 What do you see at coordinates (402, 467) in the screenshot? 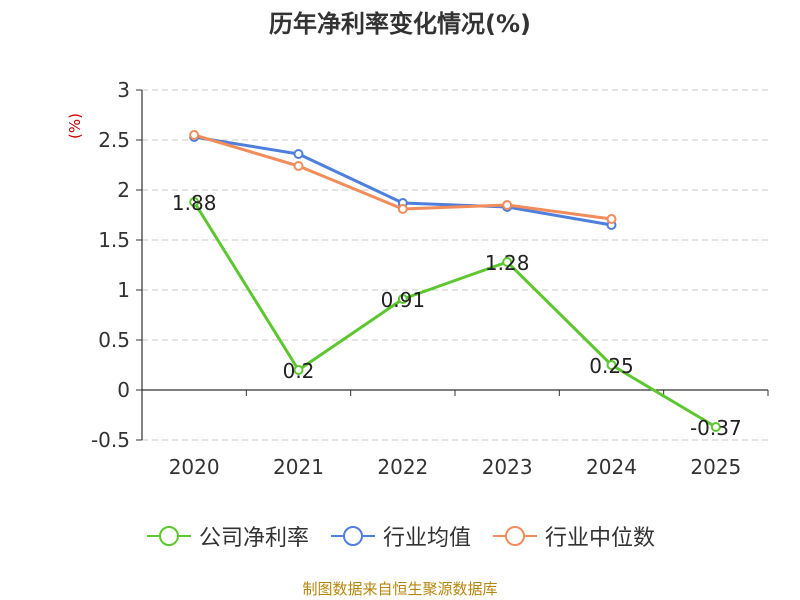
I see `x-tick-label: 2022` at bounding box center [402, 467].